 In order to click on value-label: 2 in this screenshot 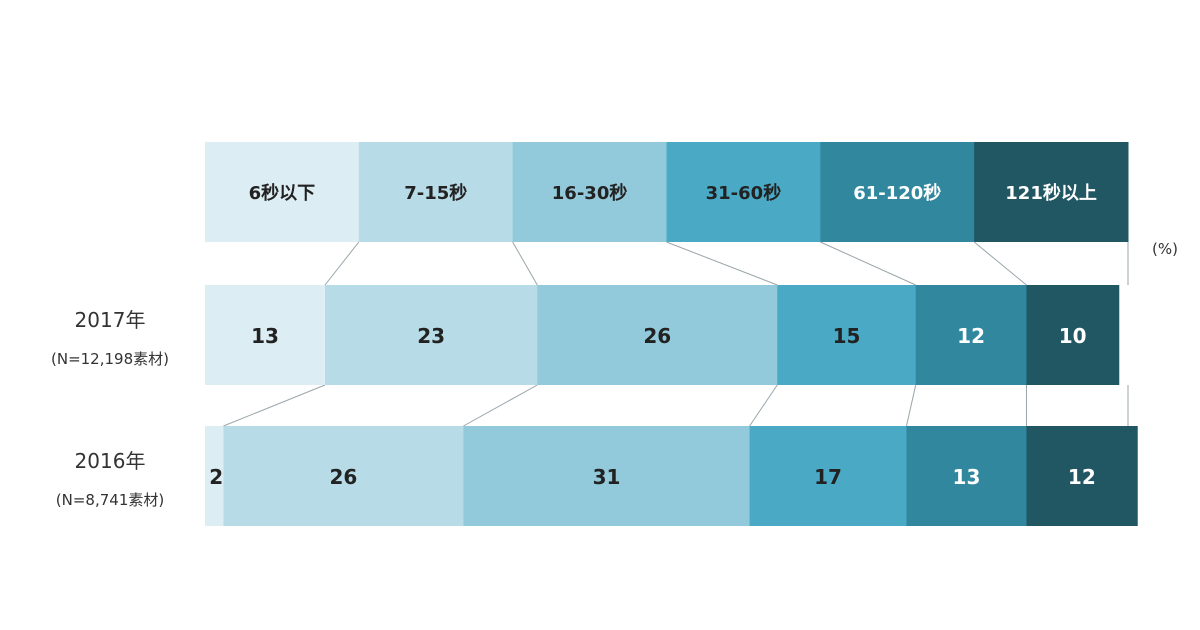, I will do `click(216, 477)`.